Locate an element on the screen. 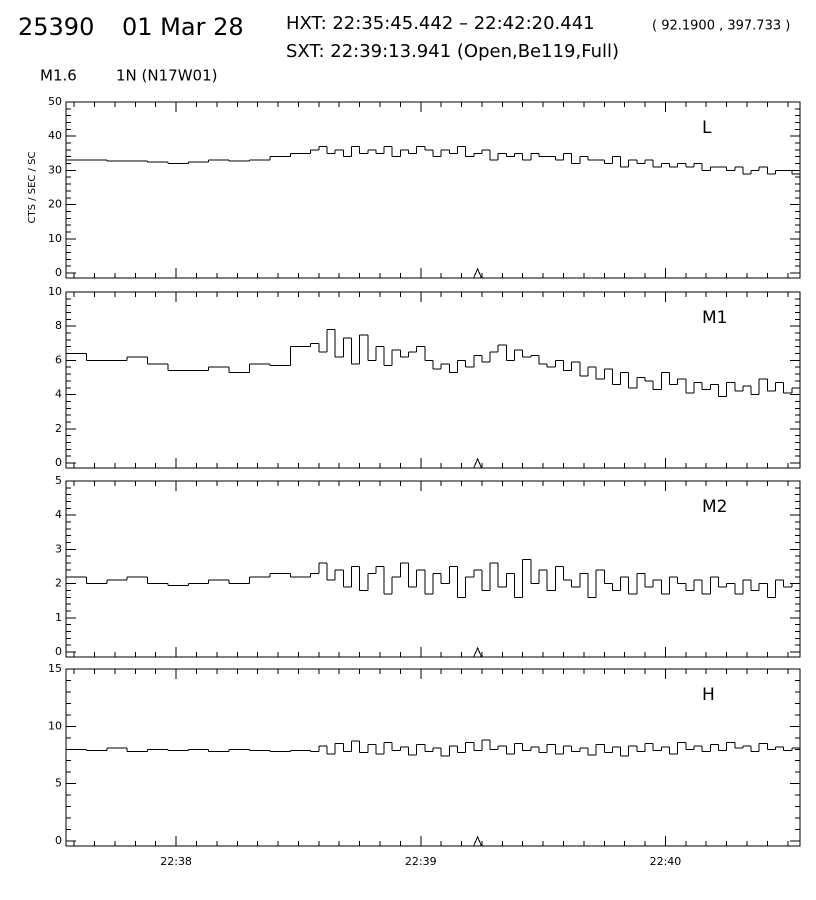 The width and height of the screenshot is (816, 900). y-tick-label: 8 is located at coordinates (58, 325).